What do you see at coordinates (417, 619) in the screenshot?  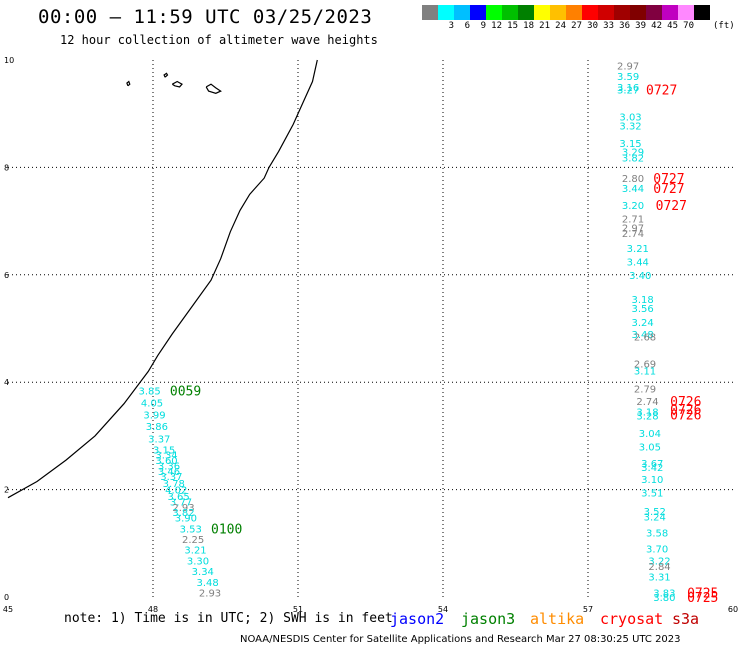 I see `mission-jason2: jason2` at bounding box center [417, 619].